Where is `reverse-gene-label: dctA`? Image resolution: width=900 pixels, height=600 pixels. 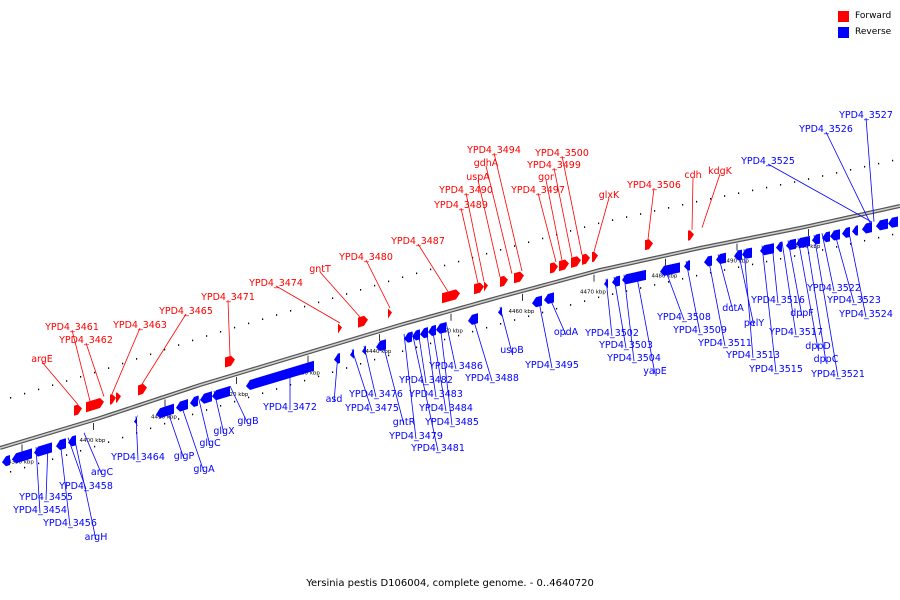 reverse-gene-label: dctA is located at coordinates (733, 308).